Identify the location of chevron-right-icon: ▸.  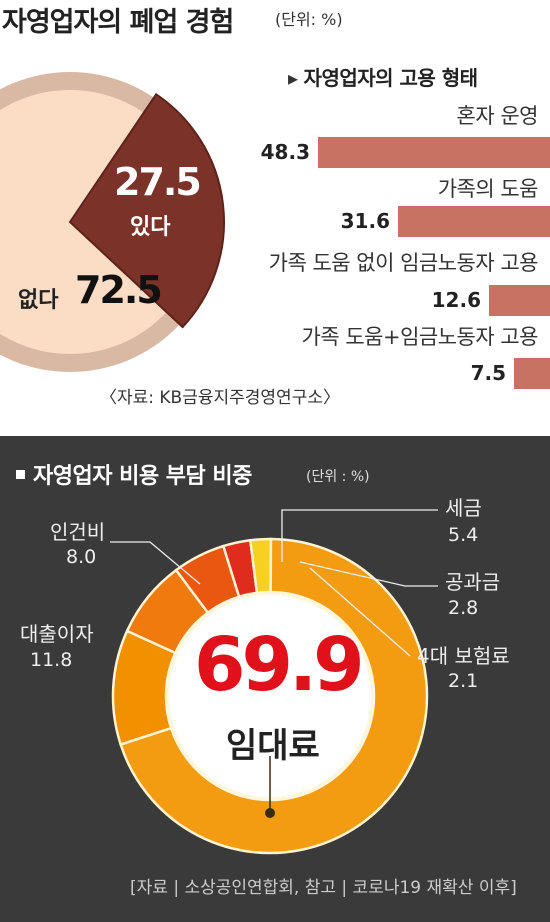
(293, 78).